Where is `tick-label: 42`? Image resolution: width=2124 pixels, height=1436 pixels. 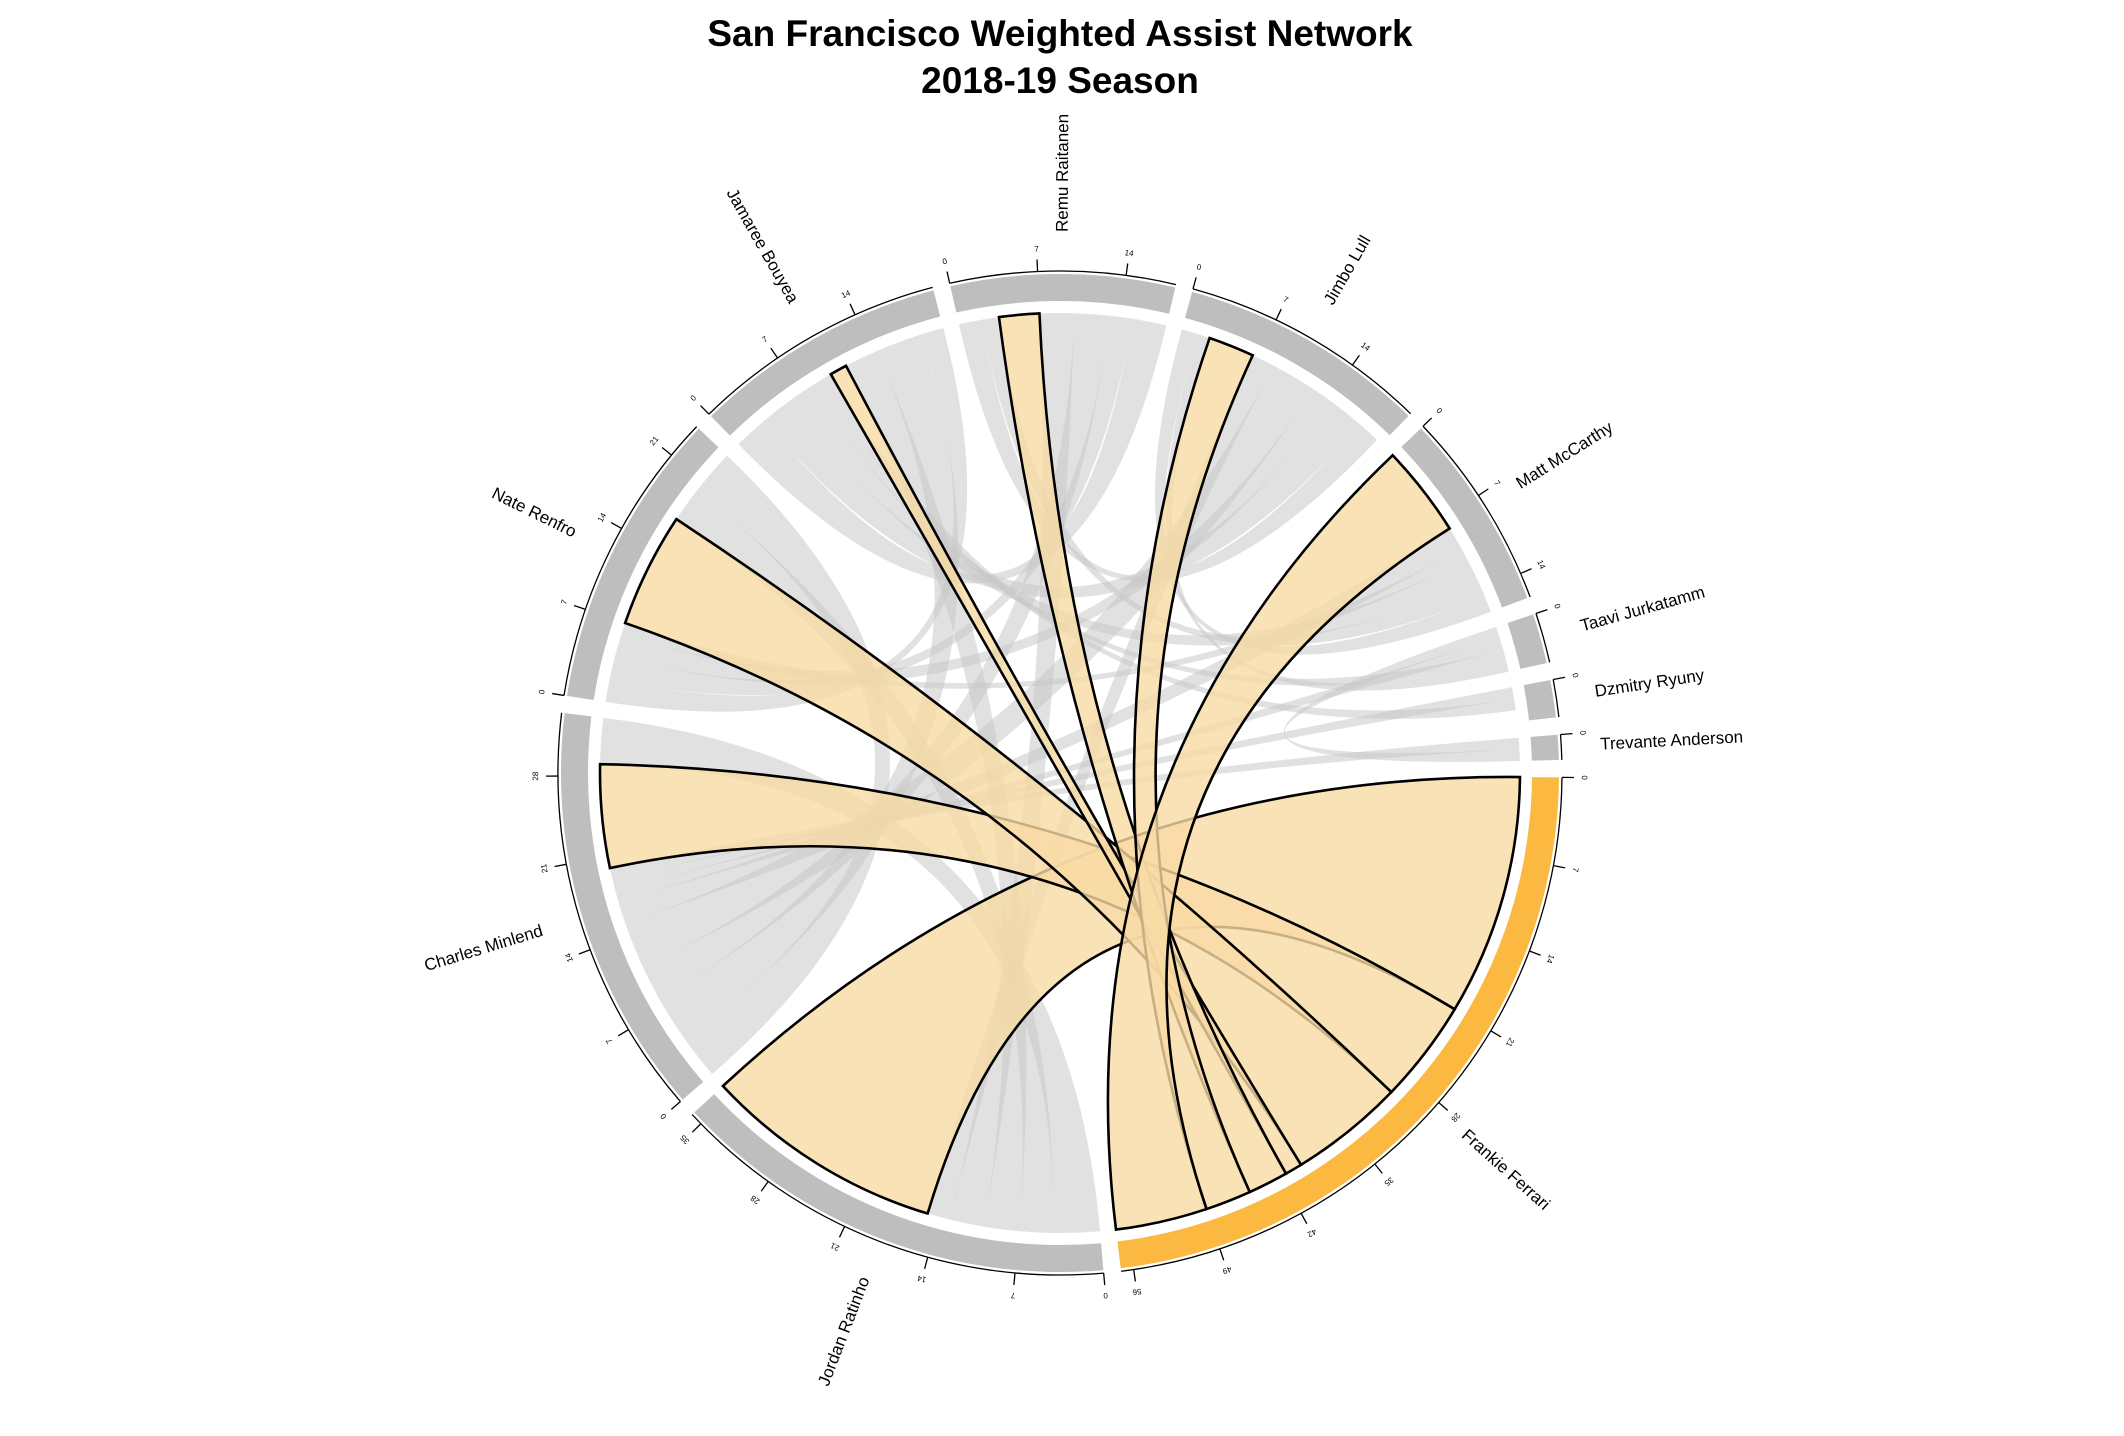 tick-label: 42 is located at coordinates (1311, 1233).